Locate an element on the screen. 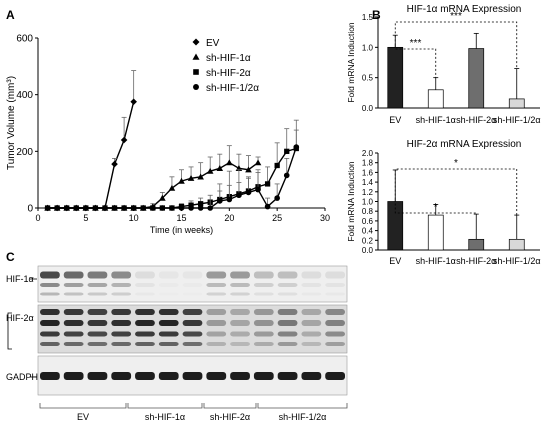 The width and height of the screenshot is (550, 422). y-axis-label: Fold mRNA Induction is located at coordinates (351, 62).